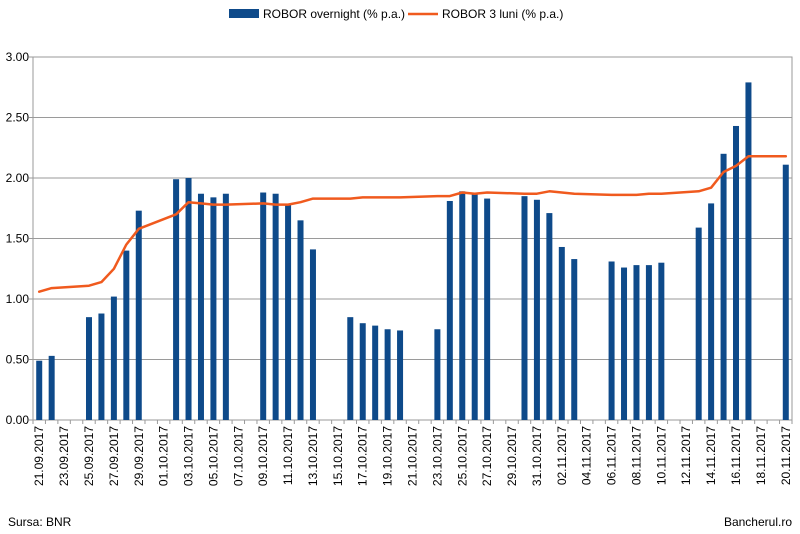  Describe the element at coordinates (487, 456) in the screenshot. I see `x-tick-label: 27.10.2017` at that location.